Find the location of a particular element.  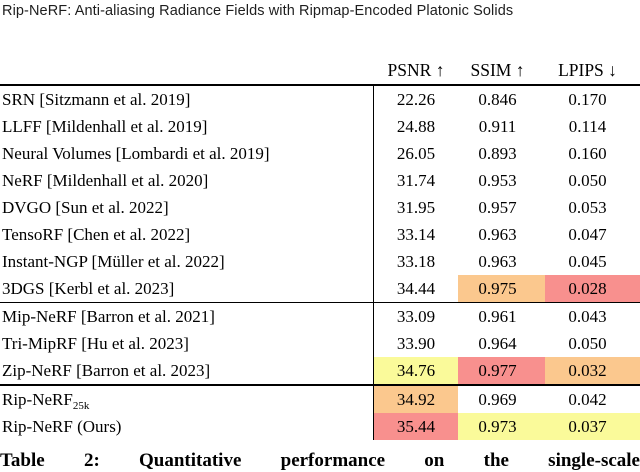

ssim-value: 0.964 is located at coordinates (497, 343).